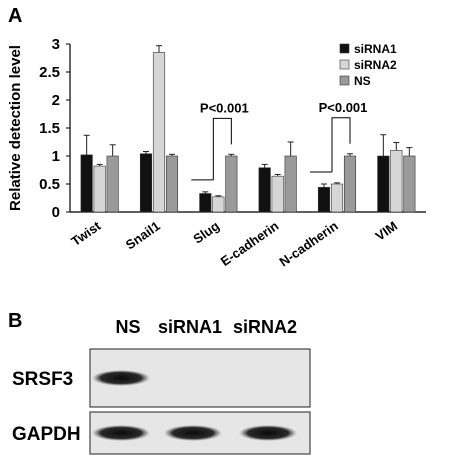 The image size is (453, 456). What do you see at coordinates (15, 321) in the screenshot?
I see `panel-b-label: B` at bounding box center [15, 321].